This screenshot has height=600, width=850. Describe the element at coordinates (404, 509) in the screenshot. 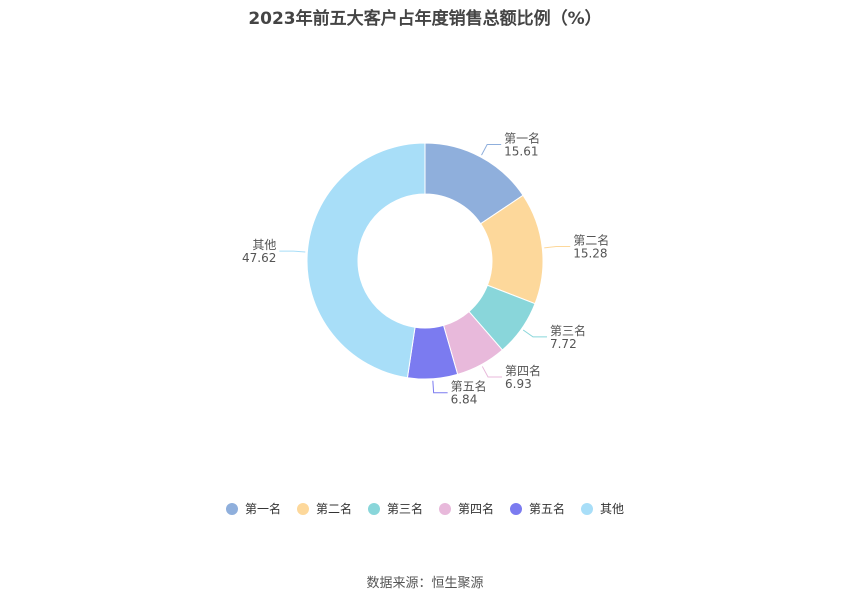

I see `legend-label: 第三名` at that location.